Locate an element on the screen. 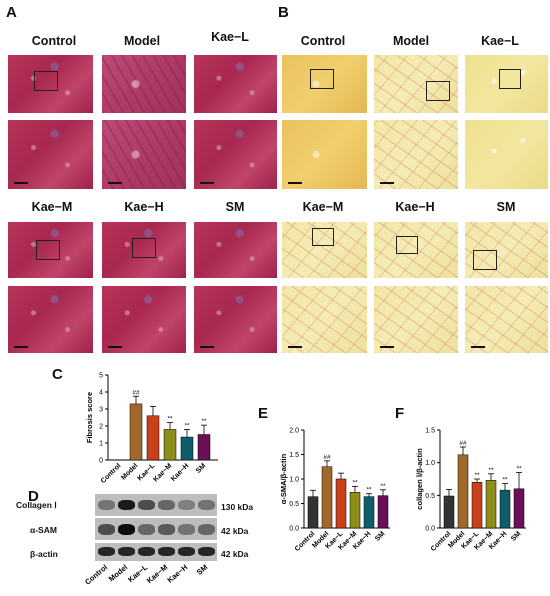  group-label-sm-a: SM is located at coordinates (235, 207).